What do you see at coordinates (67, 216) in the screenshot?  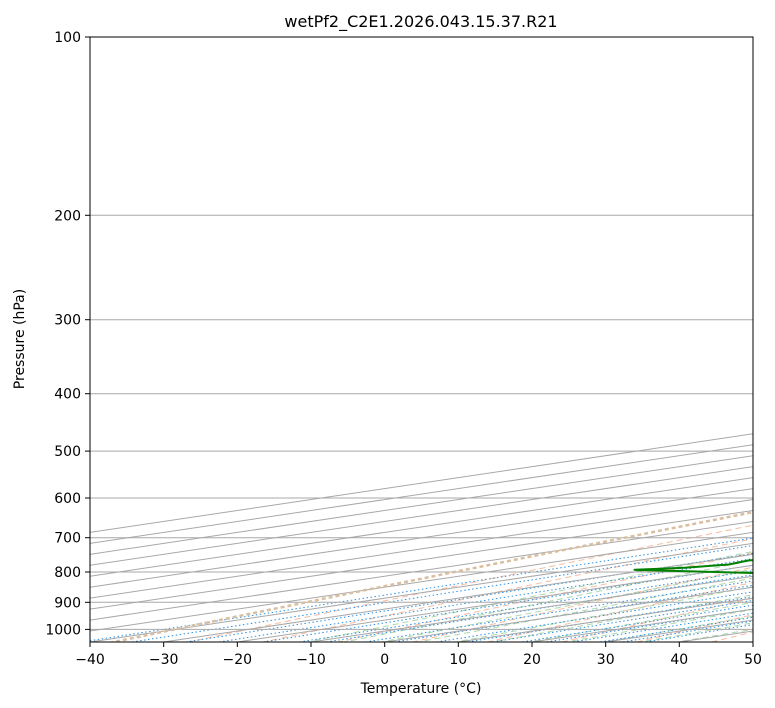 I see `y-tick-label: 200` at bounding box center [67, 216].